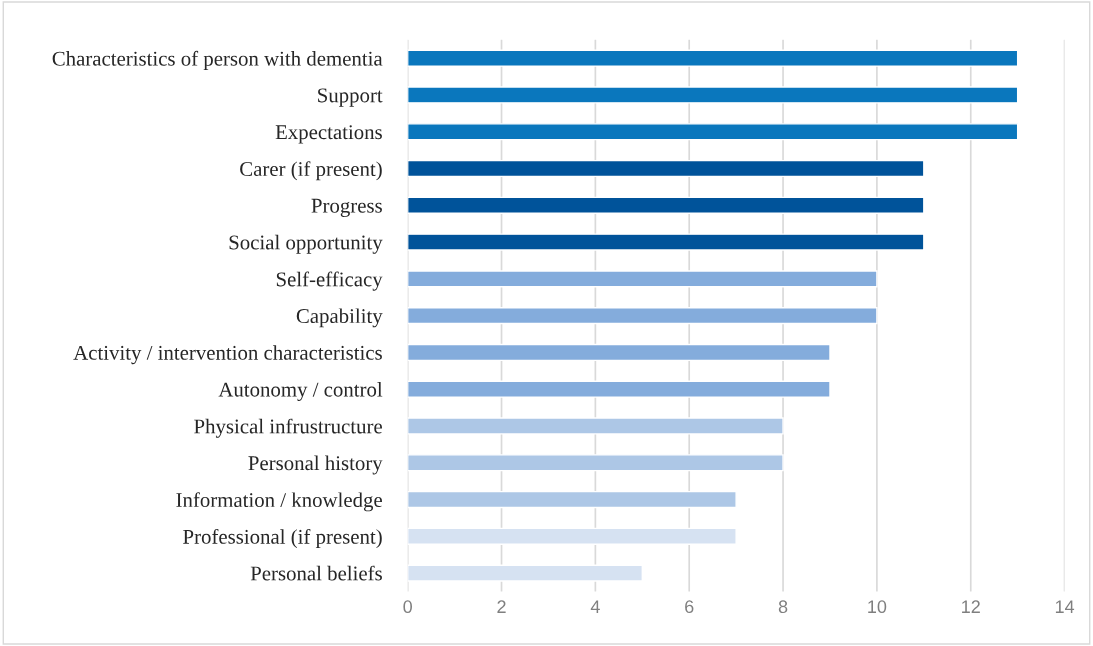 This screenshot has width=1093, height=646. Describe the element at coordinates (306, 244) in the screenshot. I see `y-tick-label: Social opportunity` at that location.